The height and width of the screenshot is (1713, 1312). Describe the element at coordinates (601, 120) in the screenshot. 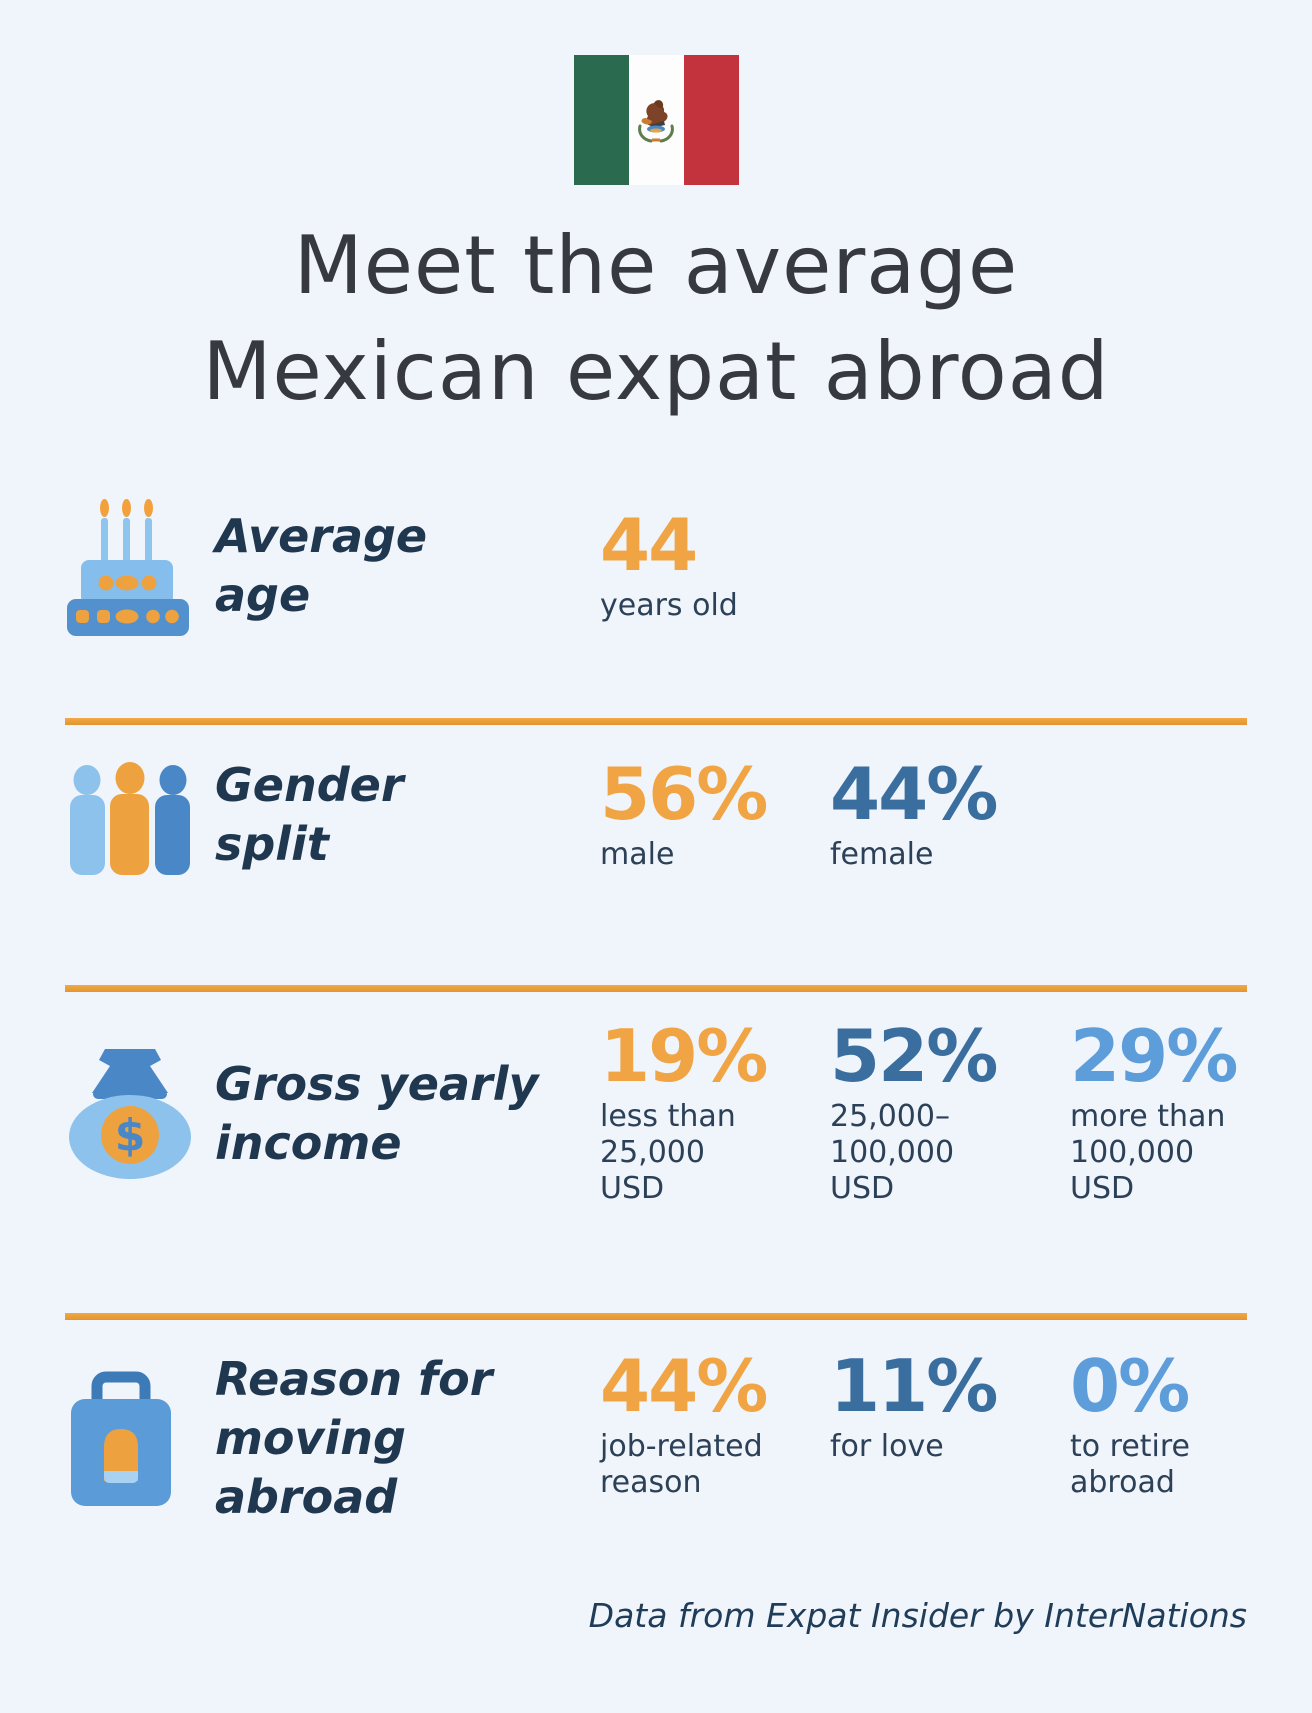

I see `flag-green-stripe` at that location.